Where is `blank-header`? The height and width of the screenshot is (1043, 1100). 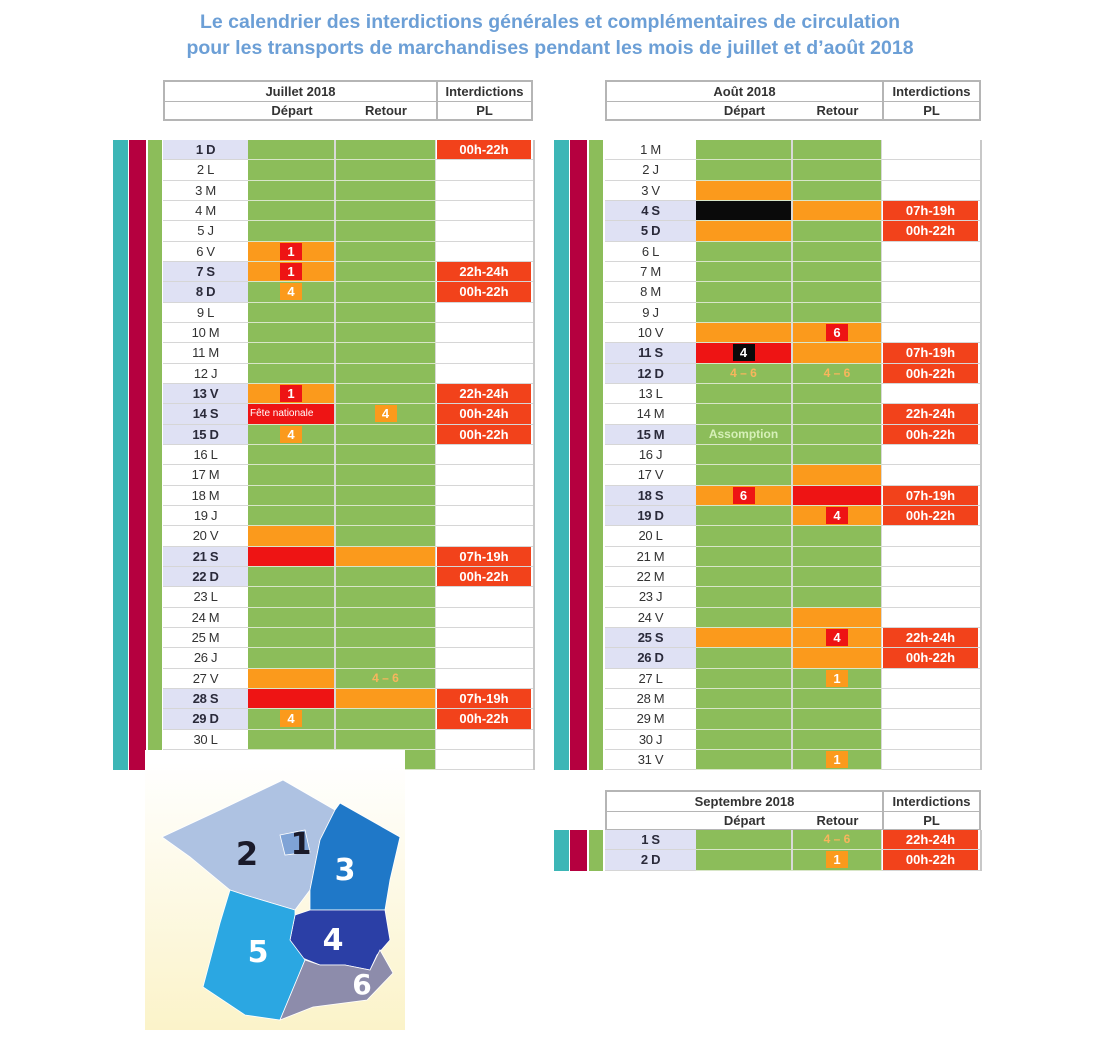
blank-header is located at coordinates (206, 110).